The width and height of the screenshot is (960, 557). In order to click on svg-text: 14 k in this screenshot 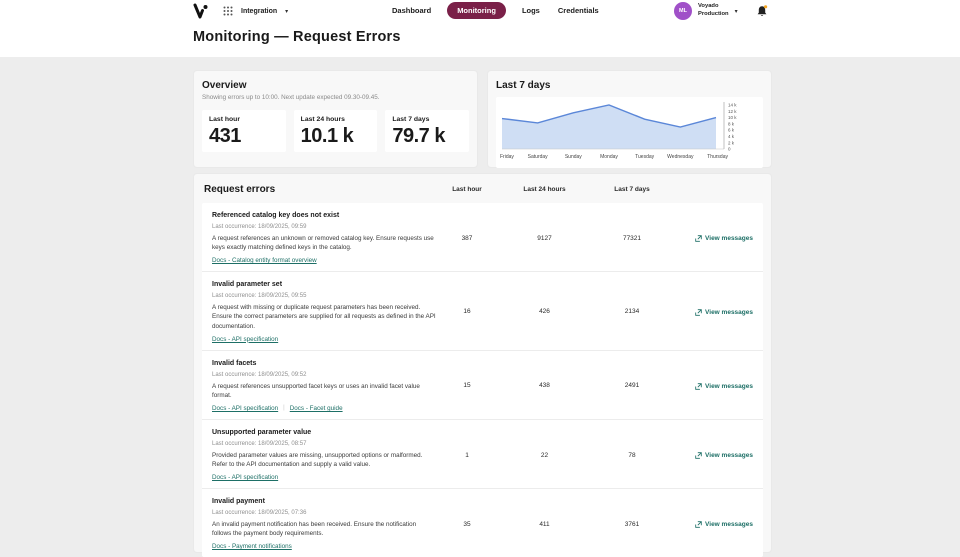, I will do `click(732, 105)`.